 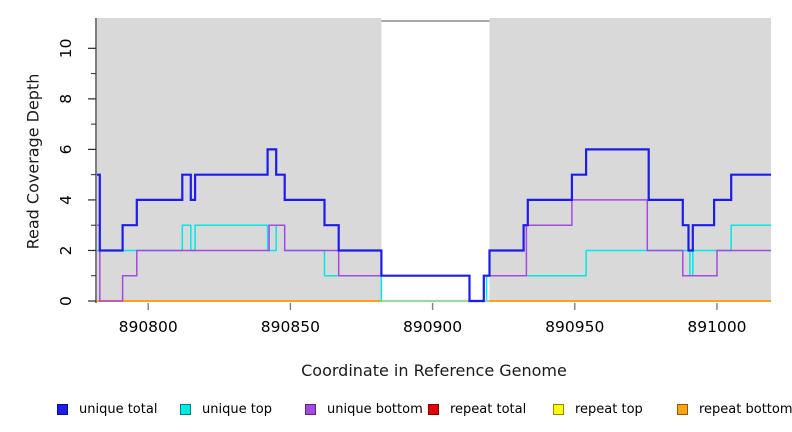 What do you see at coordinates (66, 200) in the screenshot?
I see `y-tick-label: 4` at bounding box center [66, 200].